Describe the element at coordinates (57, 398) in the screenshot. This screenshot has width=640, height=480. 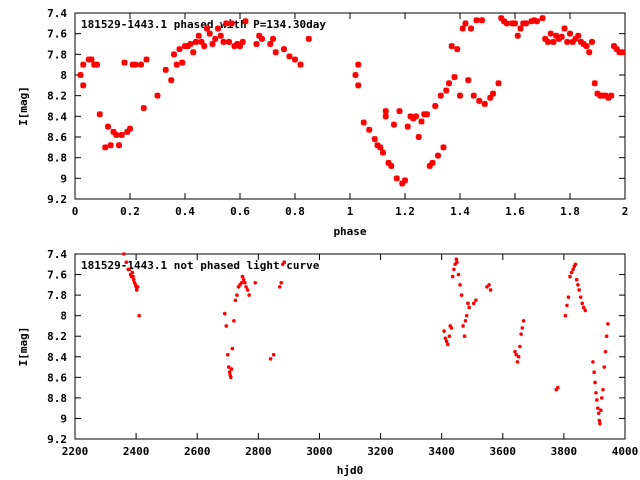
I see `unphased-y-tick-label: 8.8` at that location.